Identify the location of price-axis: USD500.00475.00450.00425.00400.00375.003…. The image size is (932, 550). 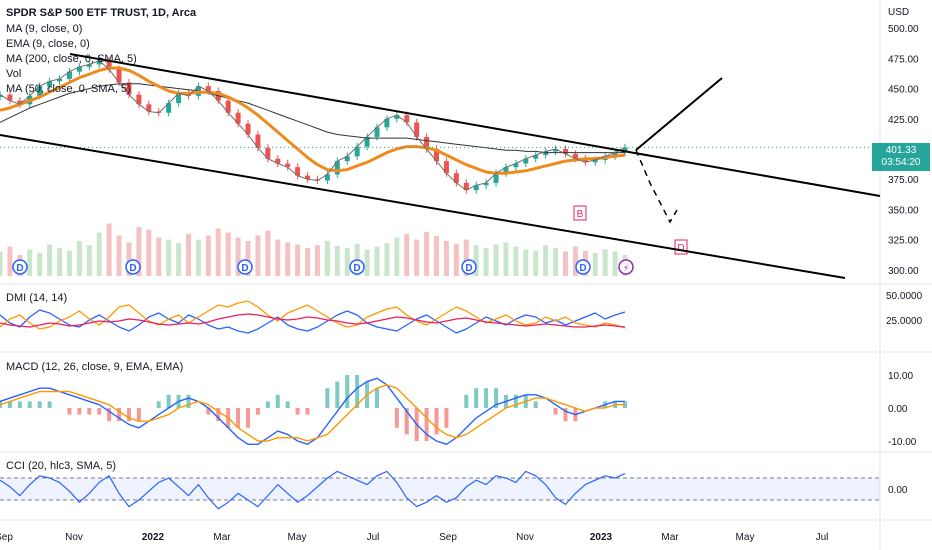
(904, 251).